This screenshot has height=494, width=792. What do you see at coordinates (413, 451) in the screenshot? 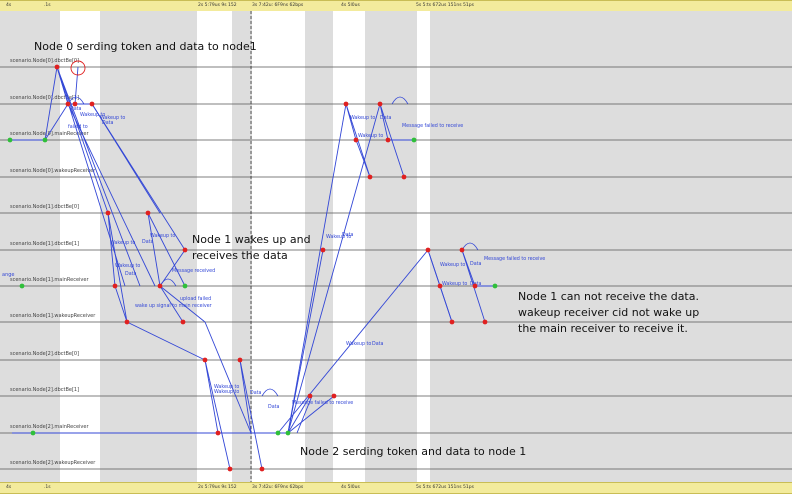
I see `node2-annotation: Node 2 serding token and data to node 1` at bounding box center [413, 451].